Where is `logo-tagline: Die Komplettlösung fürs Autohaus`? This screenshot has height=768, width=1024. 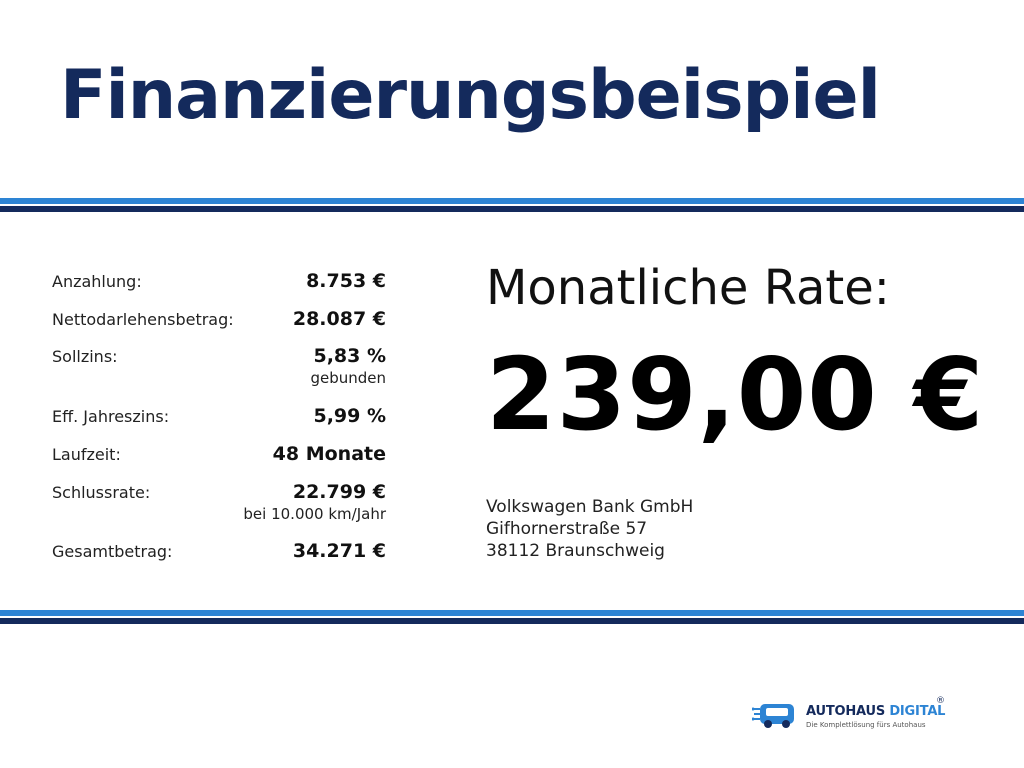 logo-tagline: Die Komplettlösung fürs Autohaus is located at coordinates (866, 725).